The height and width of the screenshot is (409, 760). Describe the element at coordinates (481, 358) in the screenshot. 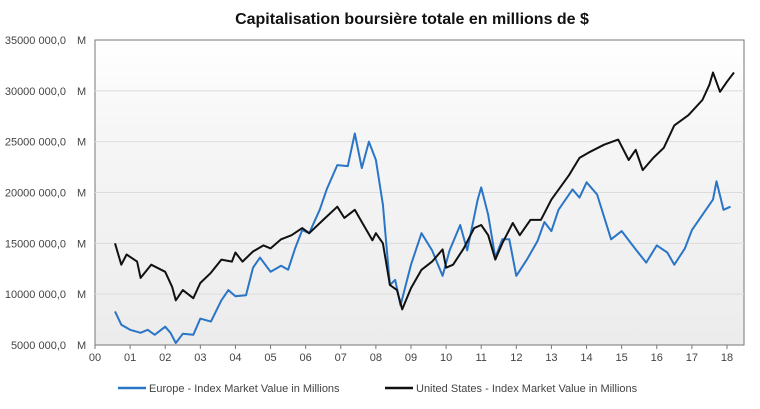

I see `x-tick-label: 11` at that location.